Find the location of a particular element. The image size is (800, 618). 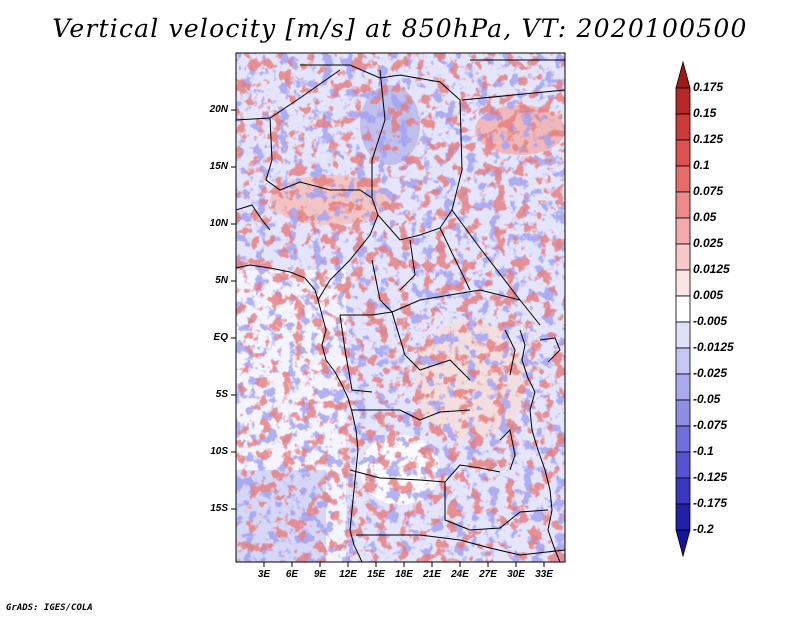

lat-label-15n: 15N is located at coordinates (218, 166).